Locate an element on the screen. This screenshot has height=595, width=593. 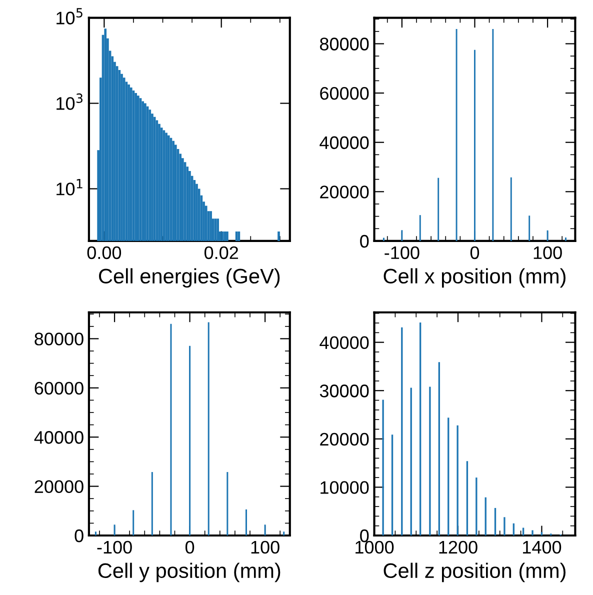
x-tick-label: 1200 is located at coordinates (458, 547).